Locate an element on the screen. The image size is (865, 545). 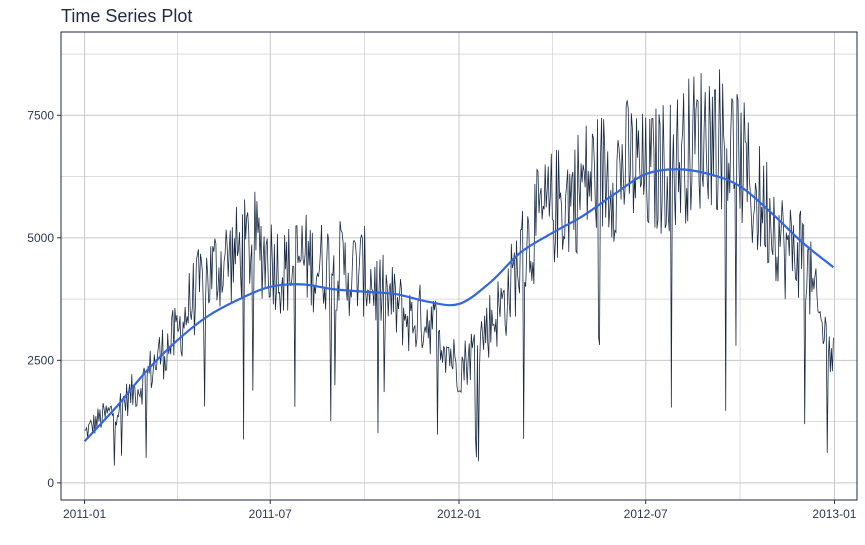
chart-title: Time Series Plot is located at coordinates (127, 16).